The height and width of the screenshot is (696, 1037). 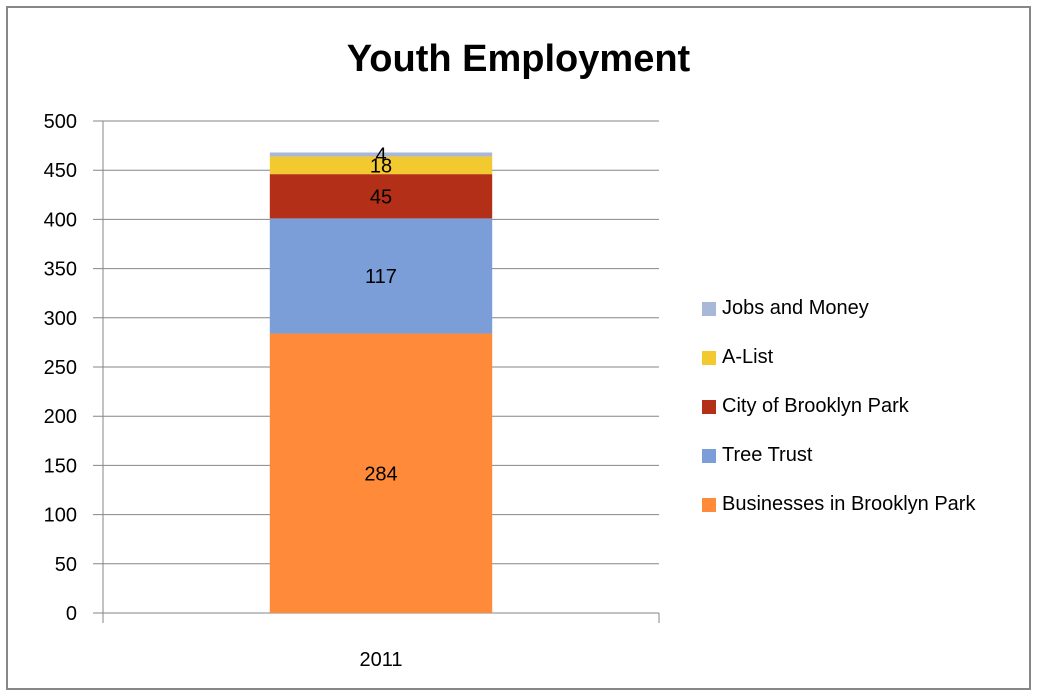 I want to click on data-label: 117, so click(x=381, y=277).